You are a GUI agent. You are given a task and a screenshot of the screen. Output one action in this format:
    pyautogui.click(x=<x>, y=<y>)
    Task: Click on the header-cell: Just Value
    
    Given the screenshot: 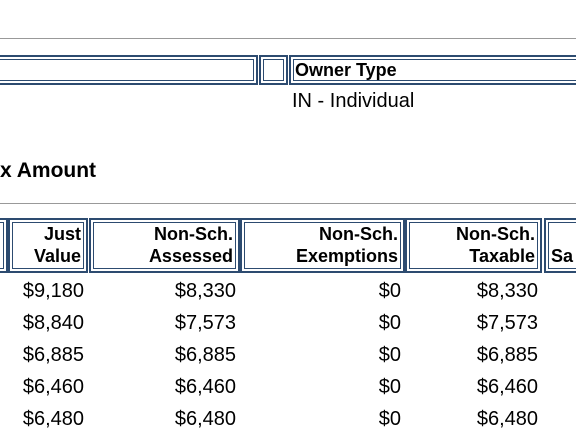 What is the action you would take?
    pyautogui.click(x=48, y=245)
    